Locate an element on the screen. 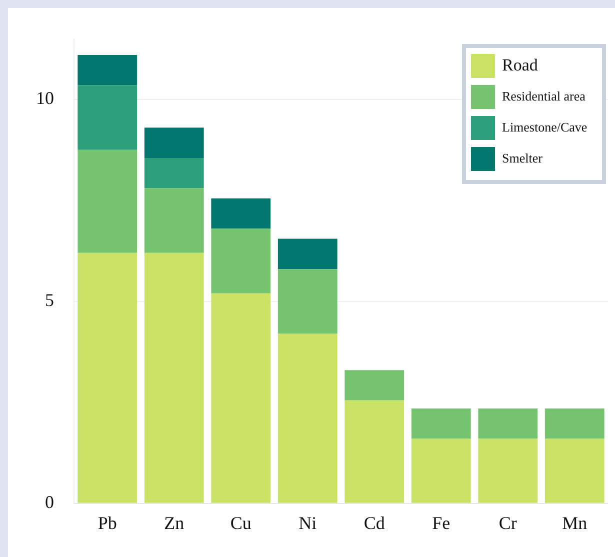 The width and height of the screenshot is (615, 557). x-tick-label: Mn is located at coordinates (575, 522).